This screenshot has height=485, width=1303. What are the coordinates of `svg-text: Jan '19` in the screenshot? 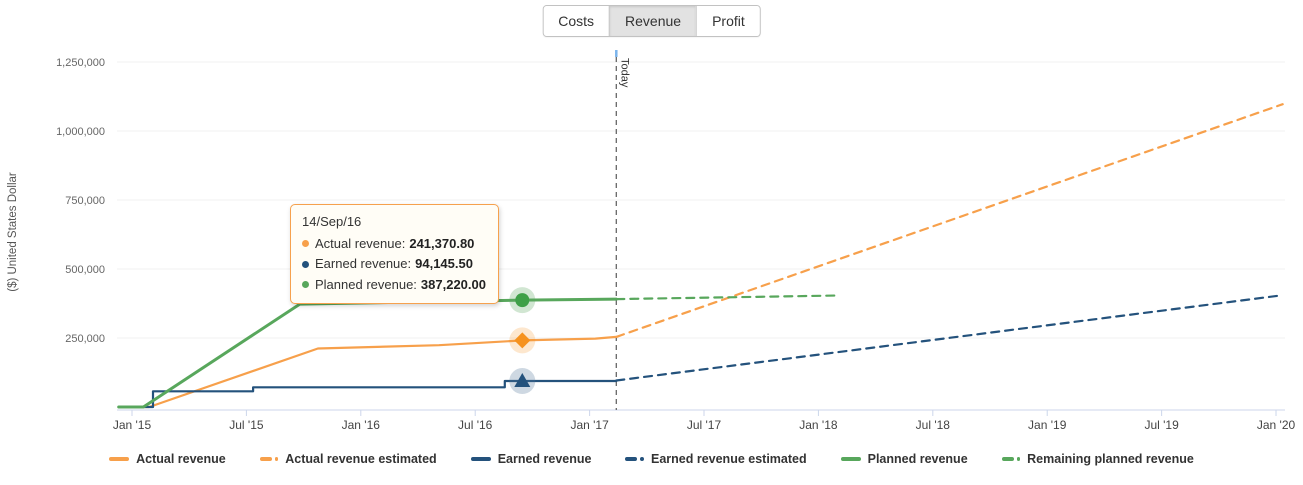 It's located at (1047, 425).